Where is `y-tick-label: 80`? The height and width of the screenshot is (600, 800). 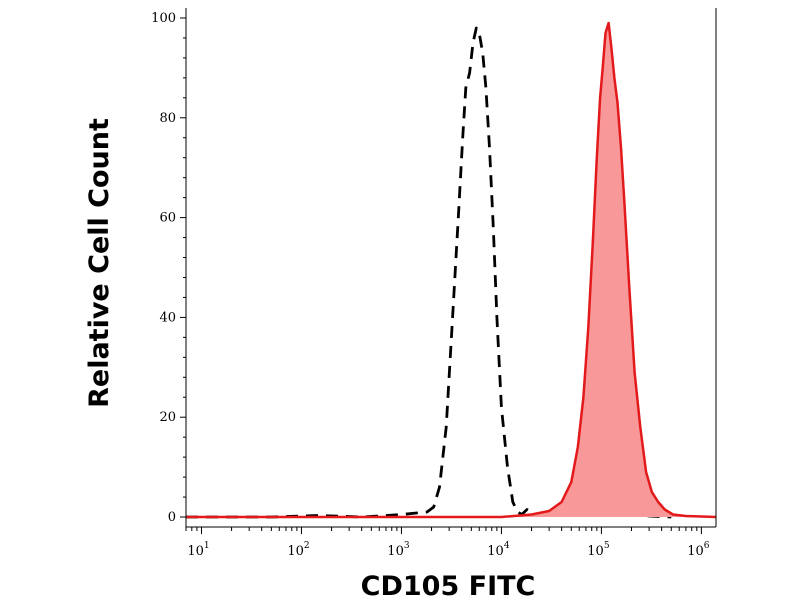
y-tick-label: 80 is located at coordinates (167, 118).